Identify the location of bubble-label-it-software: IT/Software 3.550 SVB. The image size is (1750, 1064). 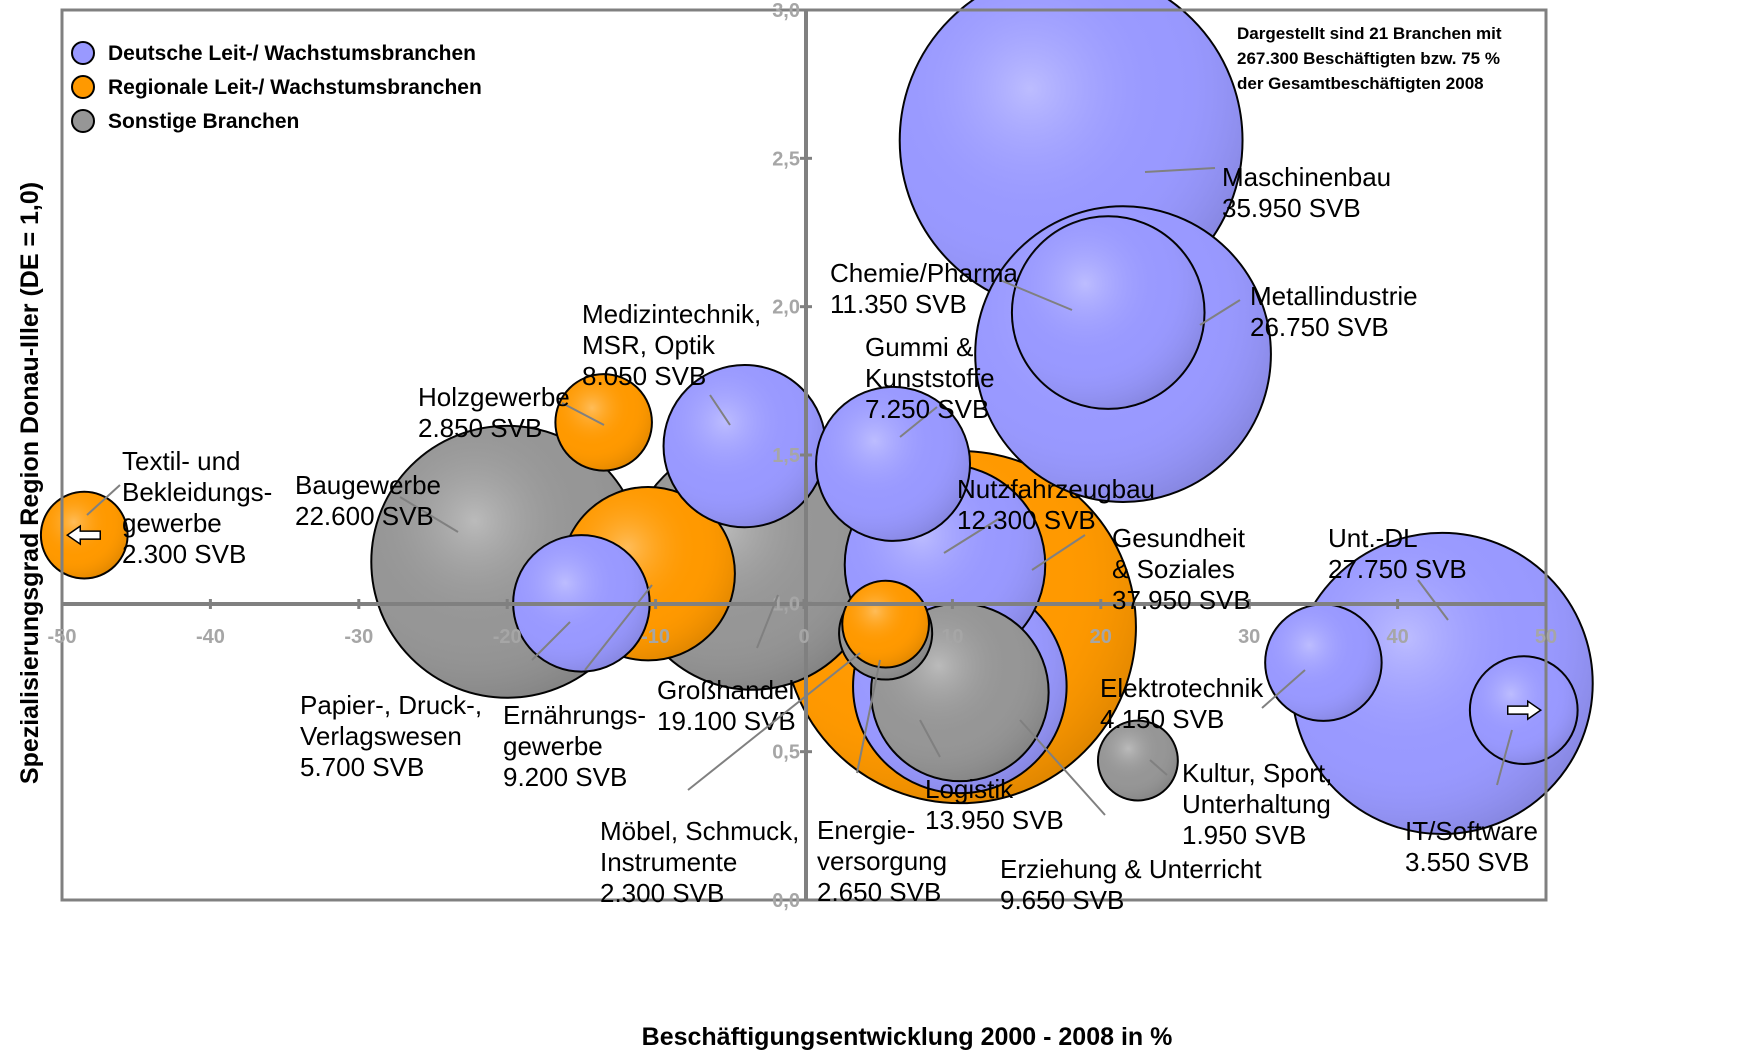
(1471, 846).